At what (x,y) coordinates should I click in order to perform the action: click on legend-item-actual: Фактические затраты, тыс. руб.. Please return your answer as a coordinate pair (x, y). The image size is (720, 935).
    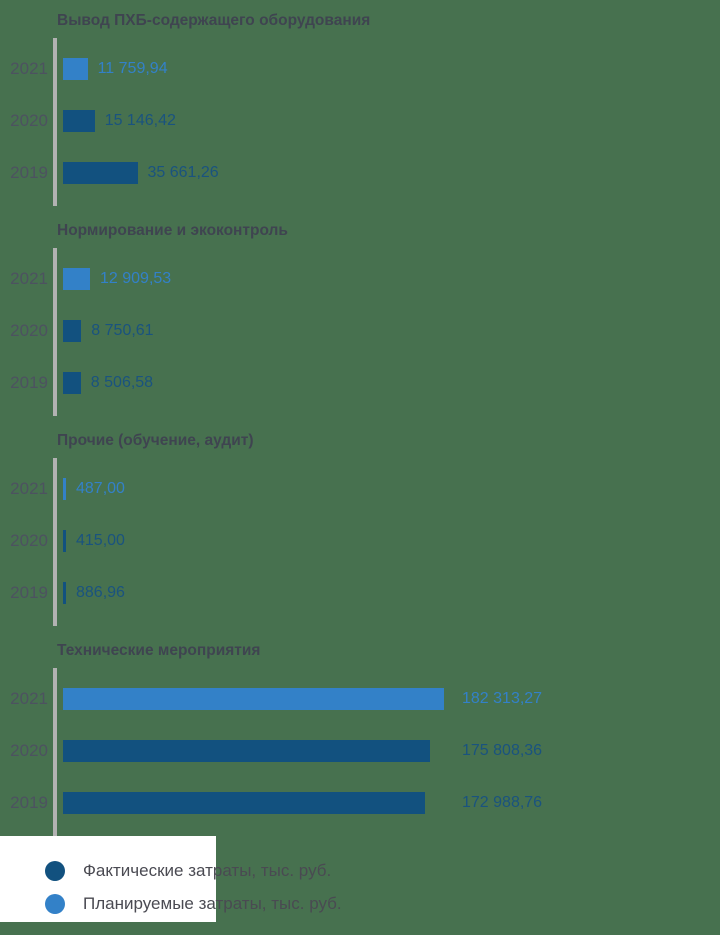
    Looking at the image, I should click on (188, 871).